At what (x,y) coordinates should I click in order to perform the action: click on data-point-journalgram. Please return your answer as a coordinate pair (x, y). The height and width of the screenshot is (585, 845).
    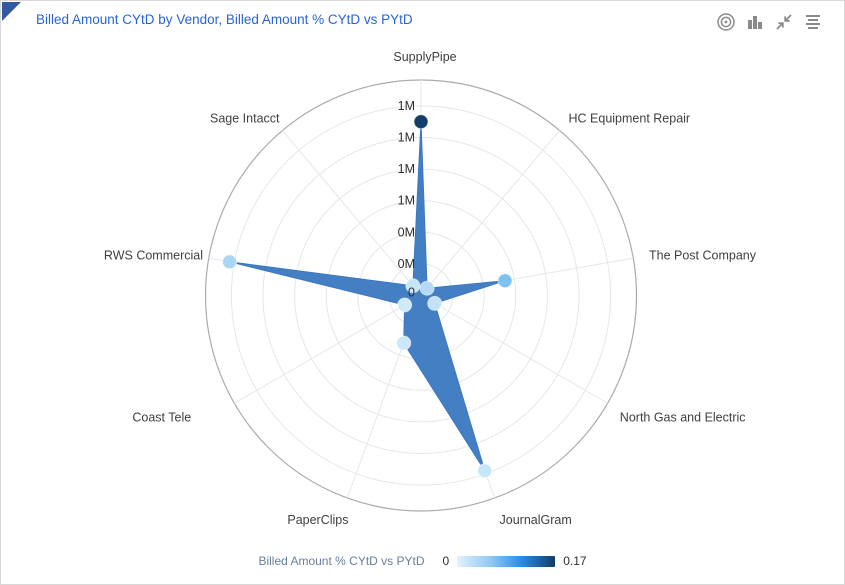
    Looking at the image, I should click on (485, 471).